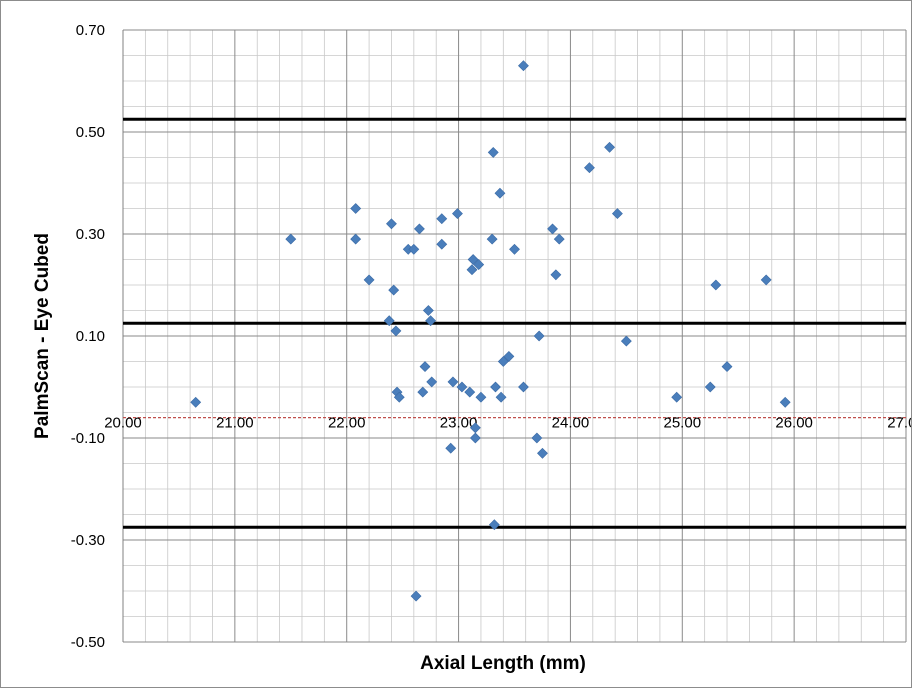 Image resolution: width=912 pixels, height=688 pixels. I want to click on x-tick-label: 26.00, so click(794, 423).